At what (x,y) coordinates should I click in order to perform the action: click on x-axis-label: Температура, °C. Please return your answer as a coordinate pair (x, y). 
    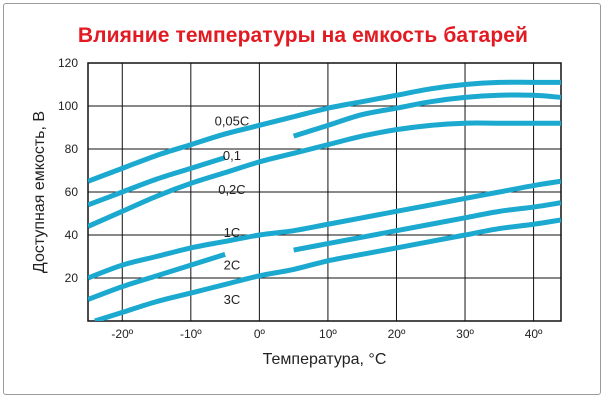
    Looking at the image, I should click on (325, 359).